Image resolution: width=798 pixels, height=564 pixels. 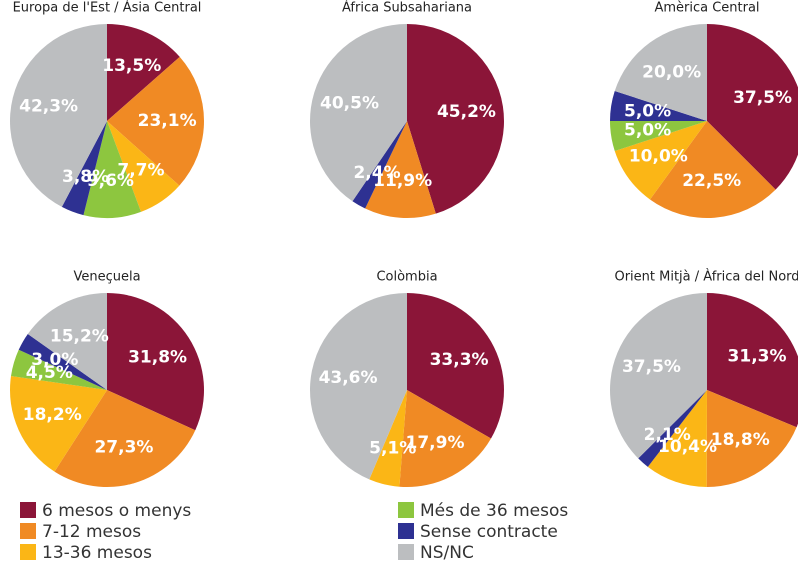 What do you see at coordinates (687, 447) in the screenshot?
I see `value-label: 10,4%` at bounding box center [687, 447].